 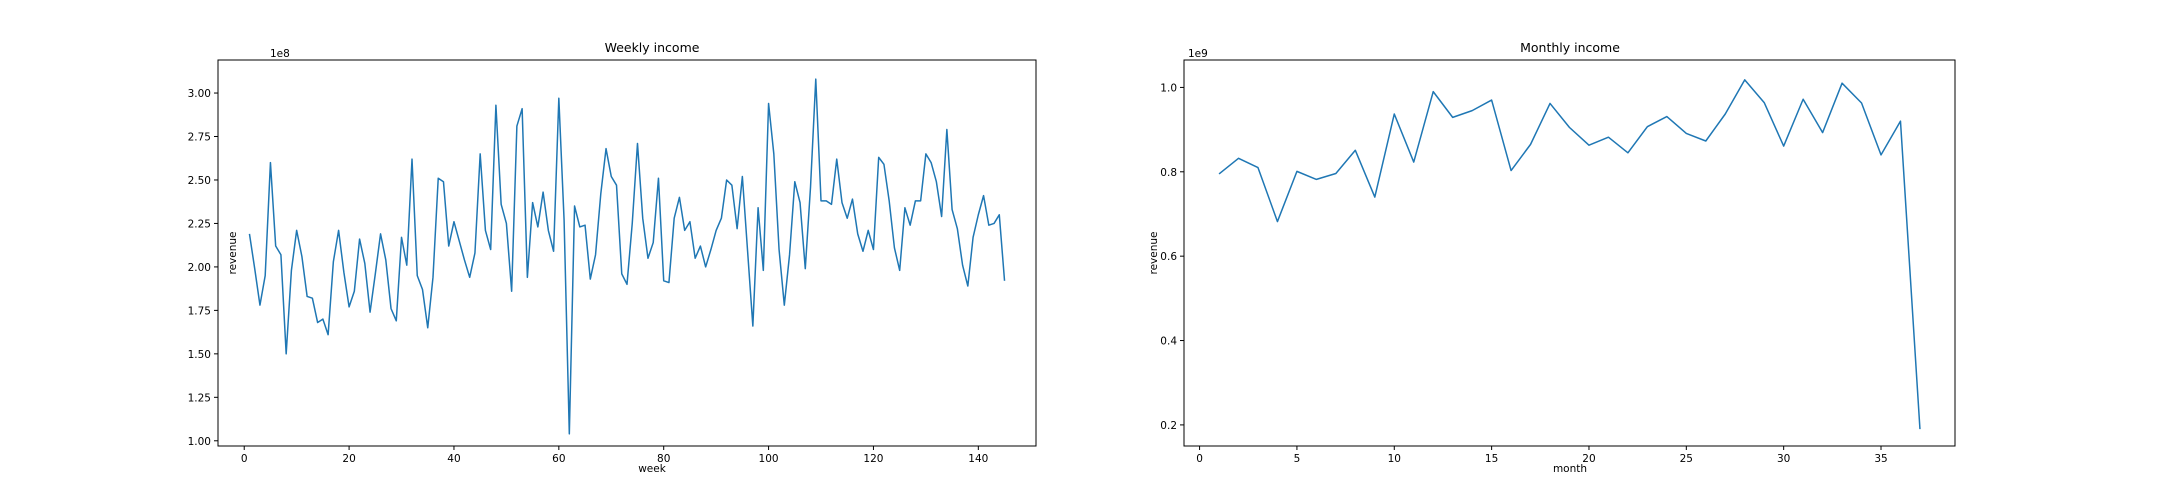 What do you see at coordinates (199, 311) in the screenshot?
I see `y-tick-label: 1.75` at bounding box center [199, 311].